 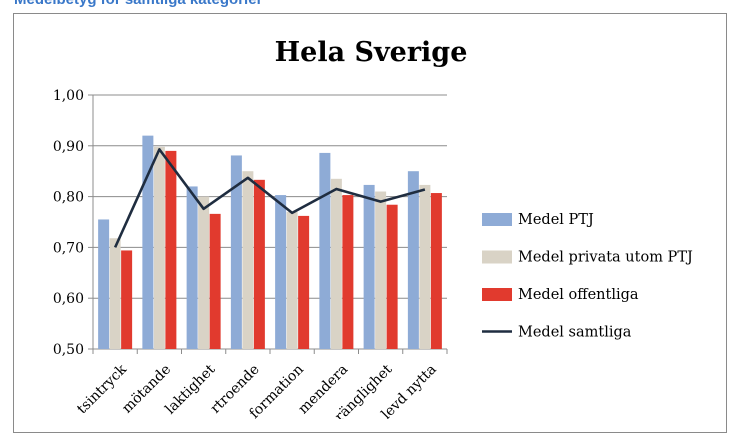 What do you see at coordinates (68, 248) in the screenshot?
I see `y-tick-label: 0,70` at bounding box center [68, 248].